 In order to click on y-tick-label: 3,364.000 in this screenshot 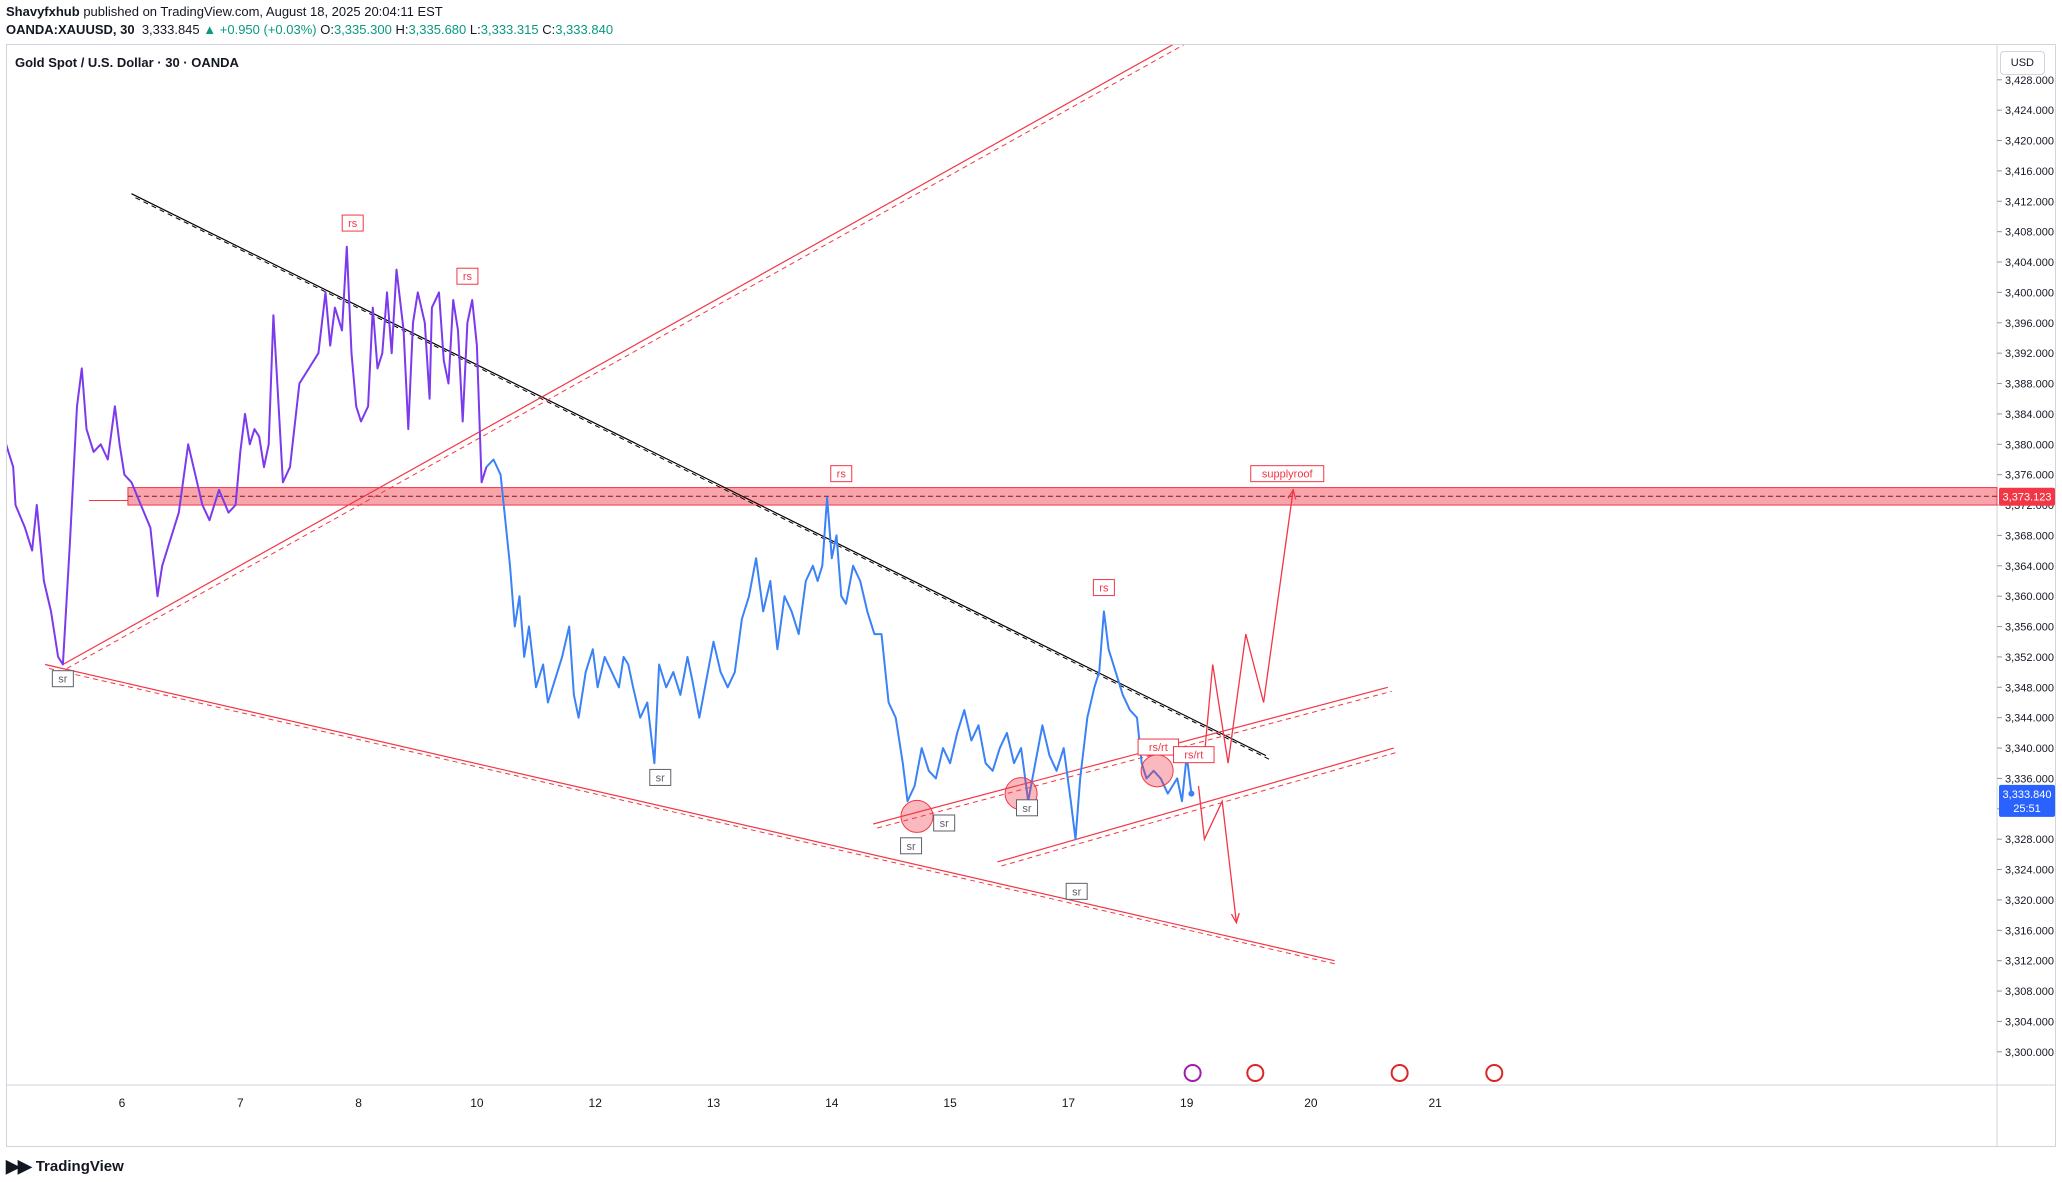, I will do `click(2029, 567)`.